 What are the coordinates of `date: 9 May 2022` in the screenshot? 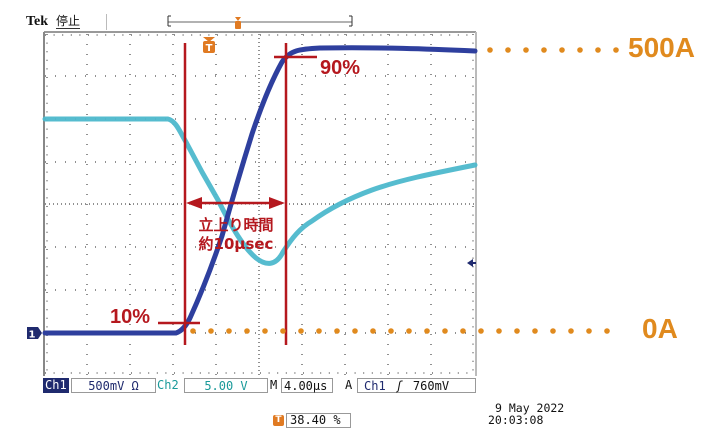 It's located at (530, 408).